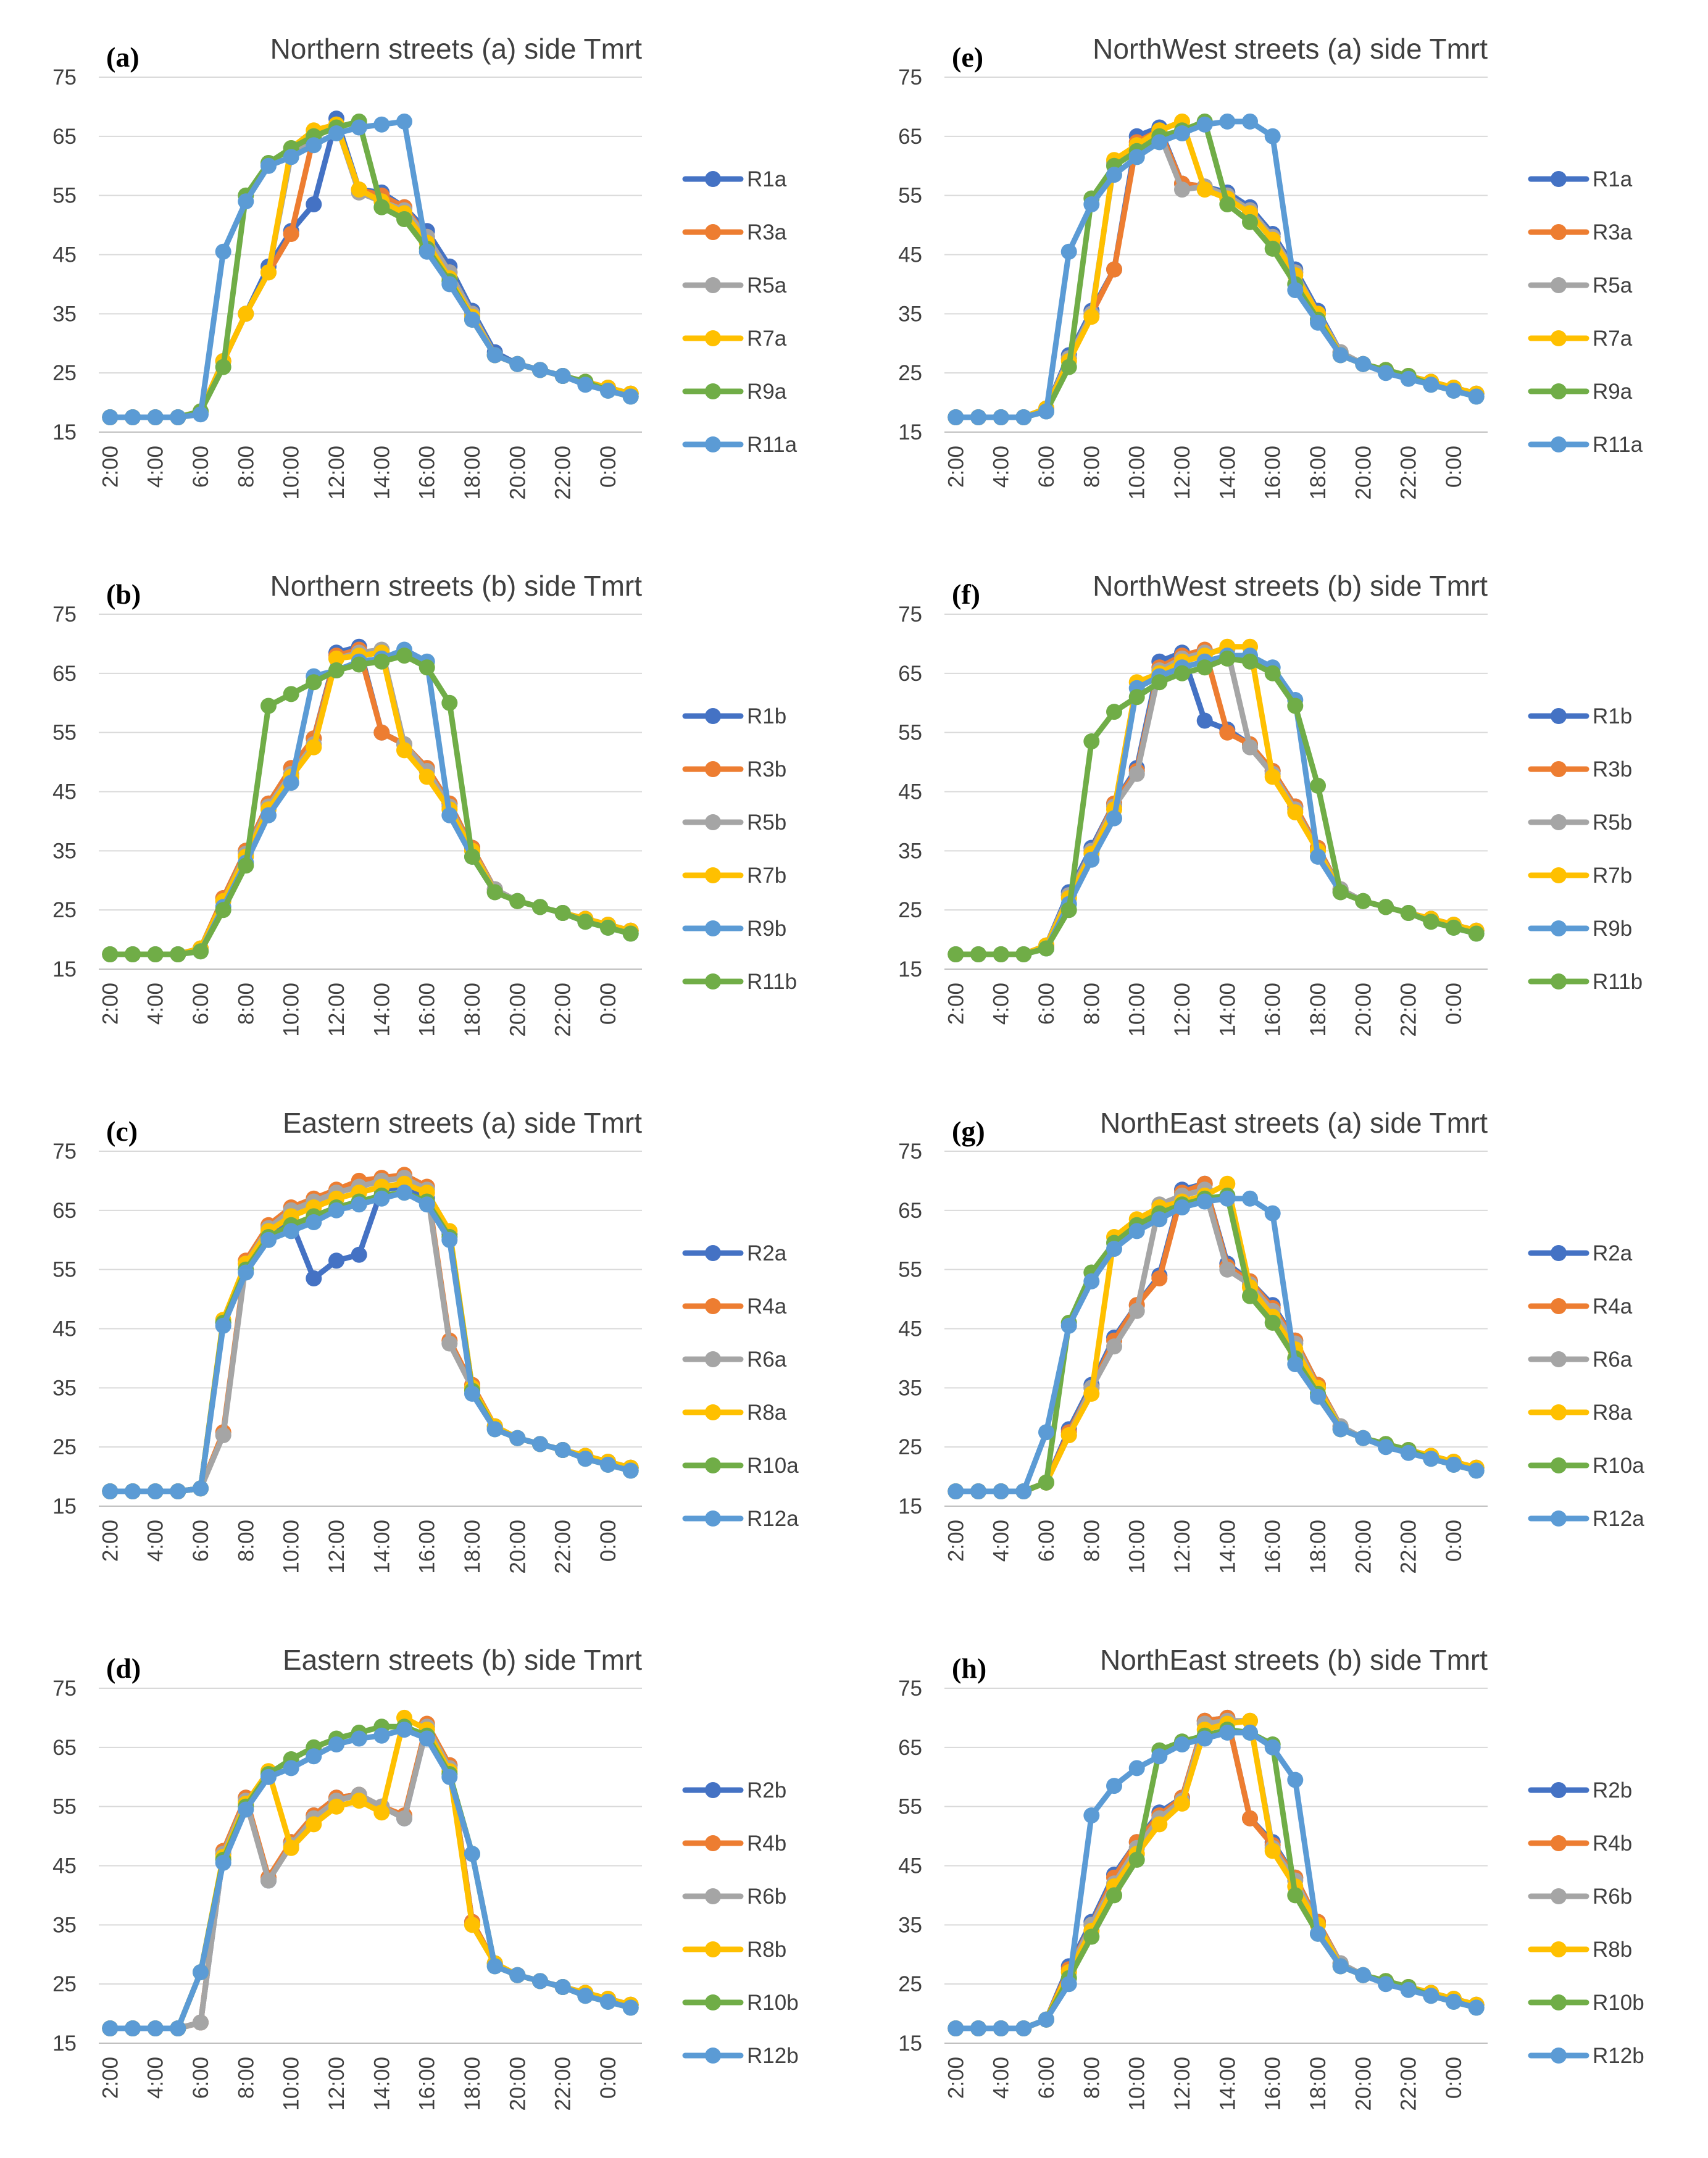  Describe the element at coordinates (123, 1668) in the screenshot. I see `panel-label: (d)` at that location.